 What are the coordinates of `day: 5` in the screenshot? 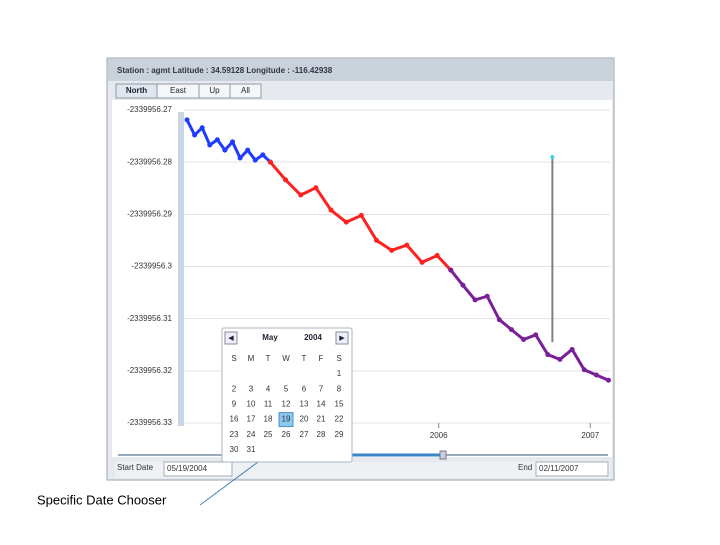 It's located at (286, 388).